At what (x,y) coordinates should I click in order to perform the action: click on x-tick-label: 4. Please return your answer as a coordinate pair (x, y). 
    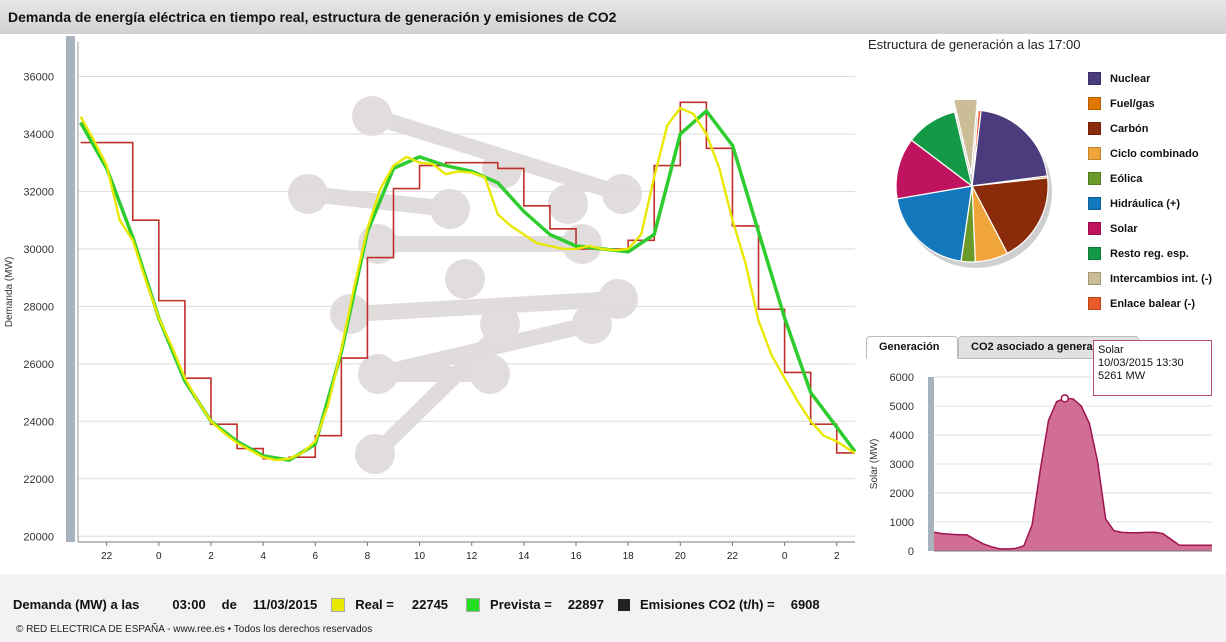
    Looking at the image, I should click on (263, 556).